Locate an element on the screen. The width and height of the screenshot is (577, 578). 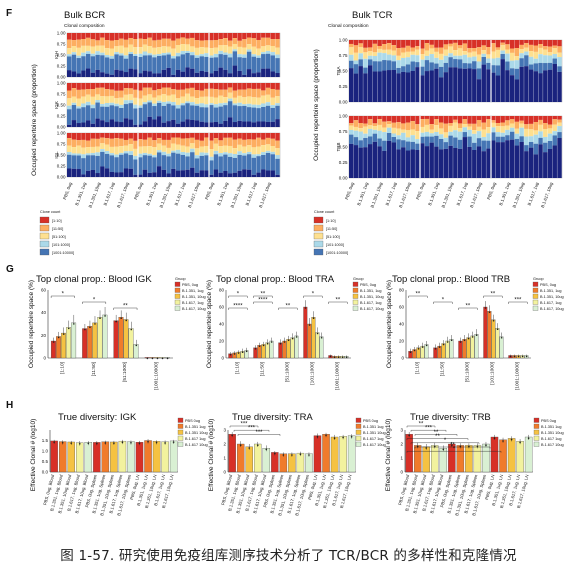
y-tick-label: 0.00 is located at coordinates (61, 127).